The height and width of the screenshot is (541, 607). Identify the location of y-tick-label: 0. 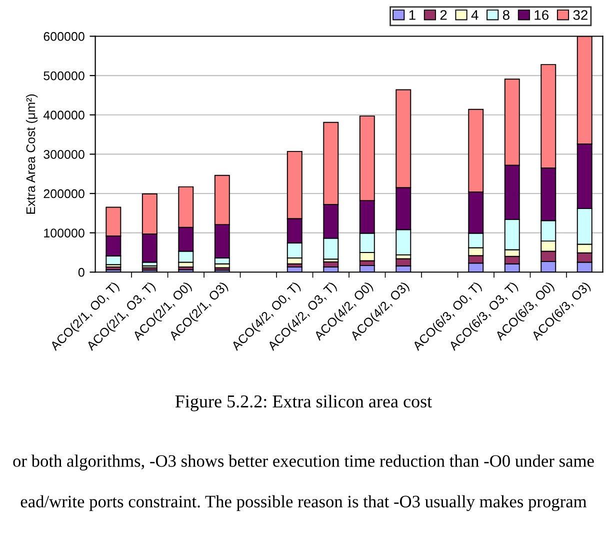
(81, 272).